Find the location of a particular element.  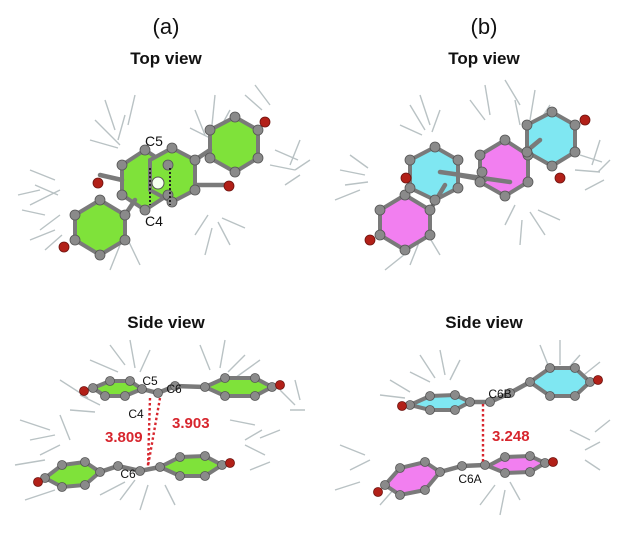

panel-a-top-atom-c4: C4 is located at coordinates (154, 221).